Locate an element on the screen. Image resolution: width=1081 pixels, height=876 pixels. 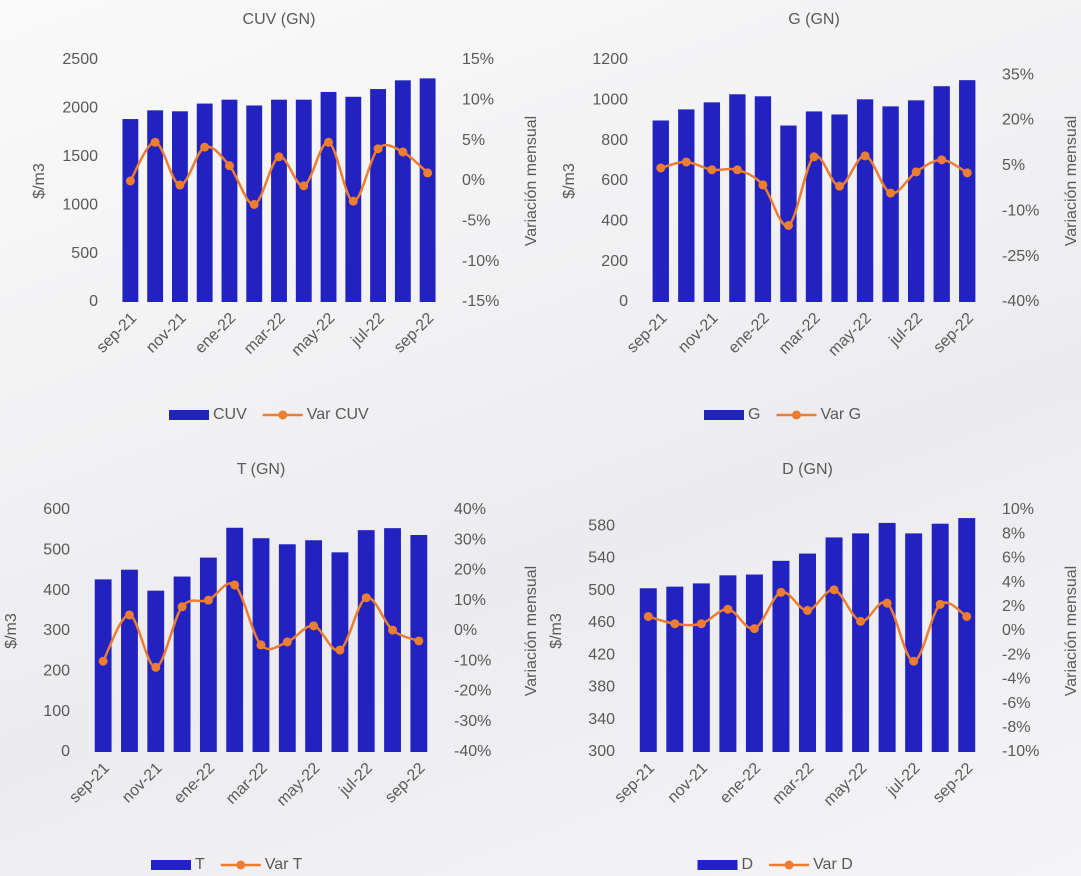
x-tick-label: sep-21 is located at coordinates (634, 783).